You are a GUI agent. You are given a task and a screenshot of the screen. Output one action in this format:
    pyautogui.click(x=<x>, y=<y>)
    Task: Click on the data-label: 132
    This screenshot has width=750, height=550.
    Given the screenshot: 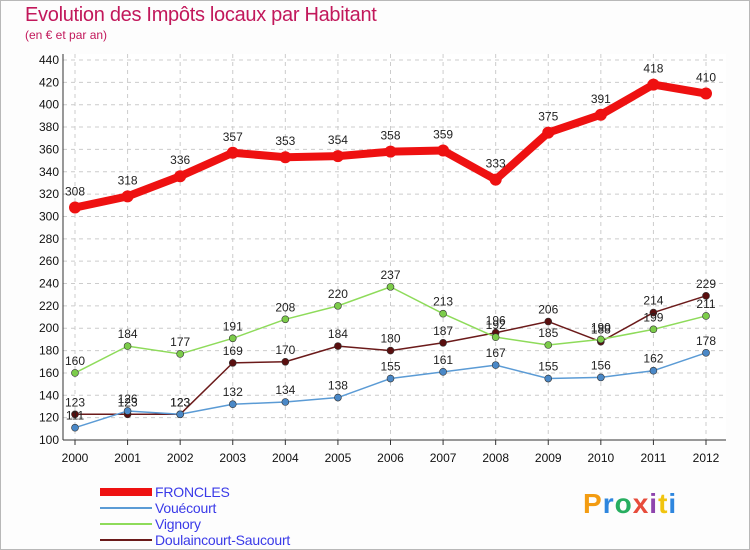 What is the action you would take?
    pyautogui.click(x=233, y=392)
    